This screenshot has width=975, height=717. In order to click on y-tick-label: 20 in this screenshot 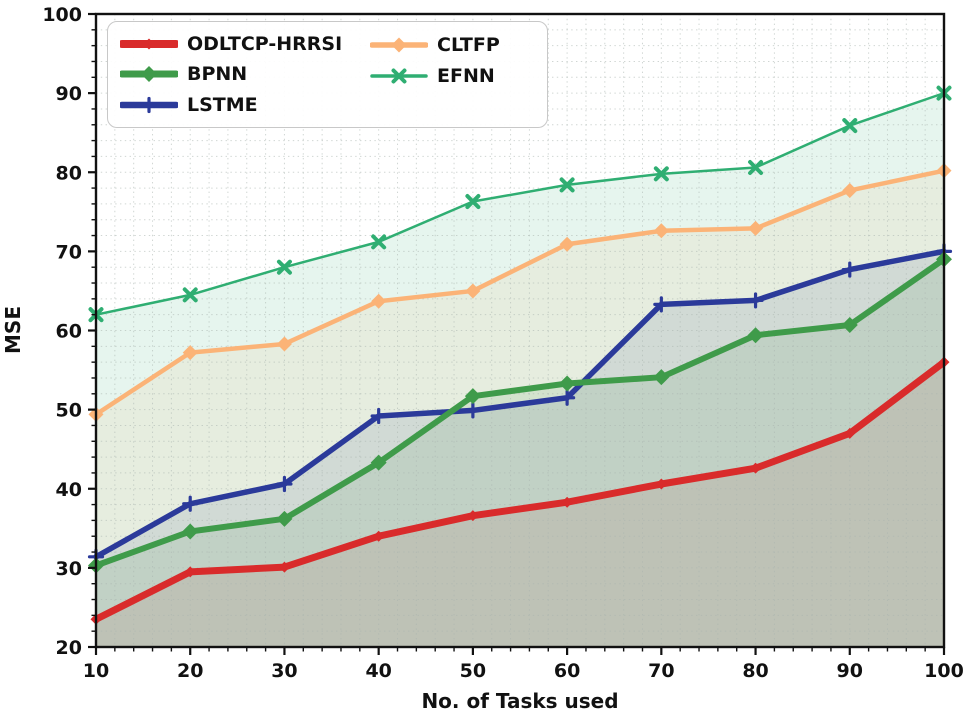, I will do `click(69, 648)`.